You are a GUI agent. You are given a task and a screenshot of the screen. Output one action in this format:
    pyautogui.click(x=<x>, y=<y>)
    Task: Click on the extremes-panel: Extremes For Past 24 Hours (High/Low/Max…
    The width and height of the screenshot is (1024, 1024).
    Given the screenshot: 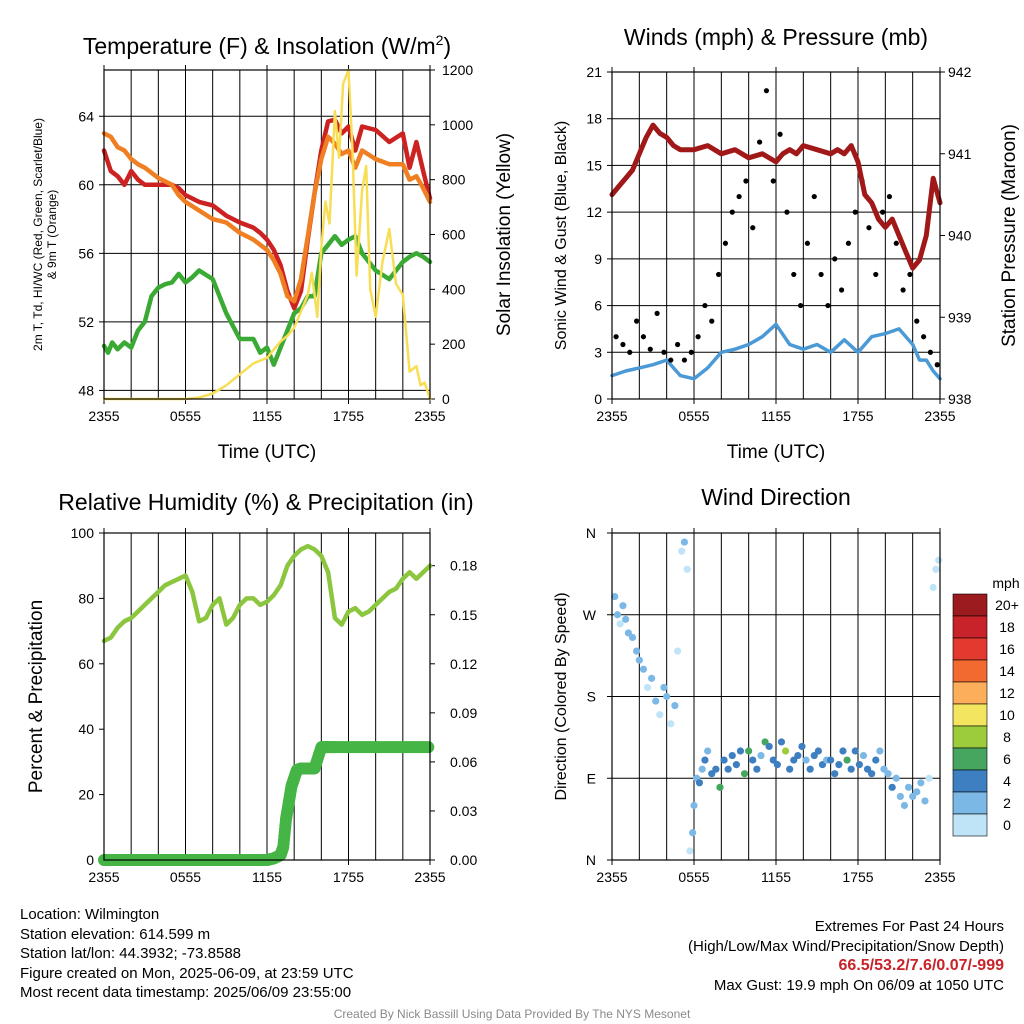 What is the action you would take?
    pyautogui.click(x=846, y=956)
    